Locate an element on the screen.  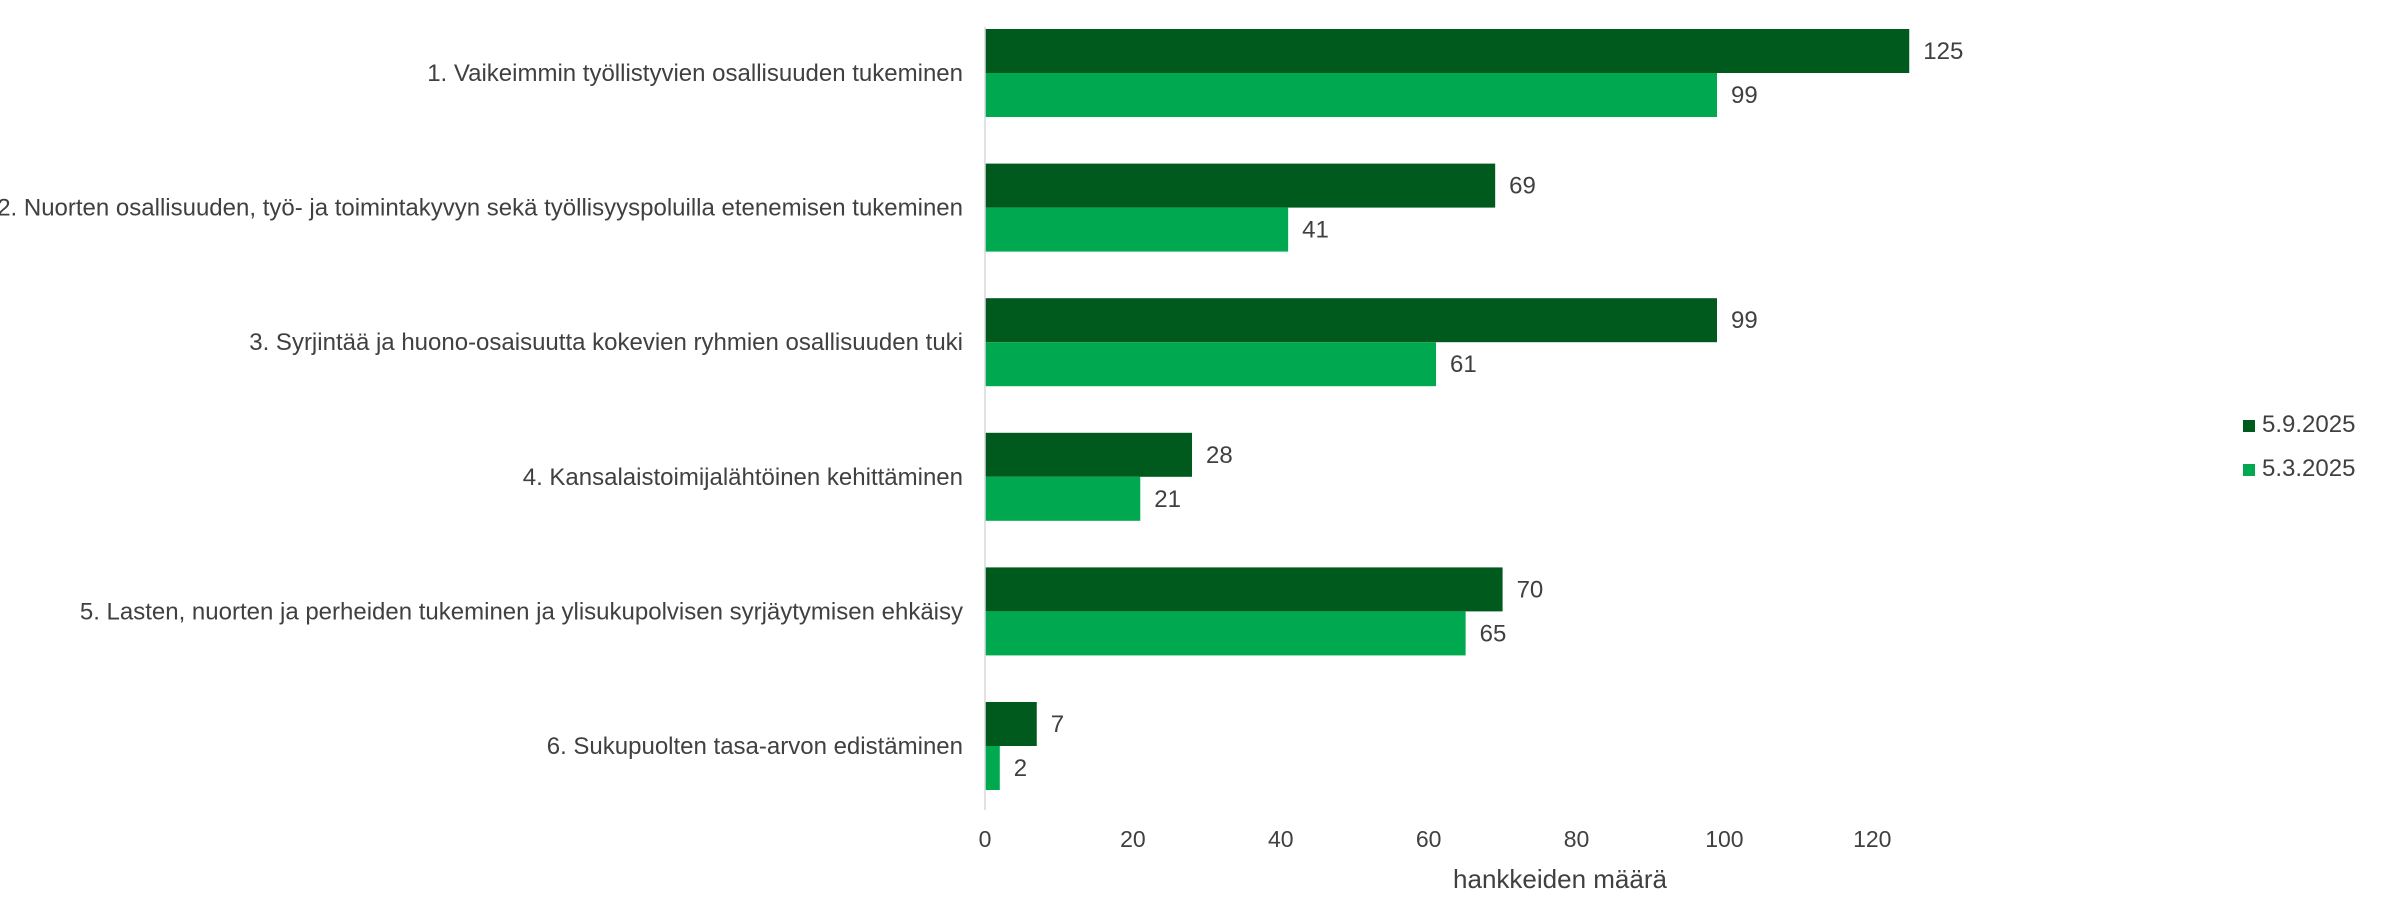
x-tick-label: 20 is located at coordinates (1133, 839).